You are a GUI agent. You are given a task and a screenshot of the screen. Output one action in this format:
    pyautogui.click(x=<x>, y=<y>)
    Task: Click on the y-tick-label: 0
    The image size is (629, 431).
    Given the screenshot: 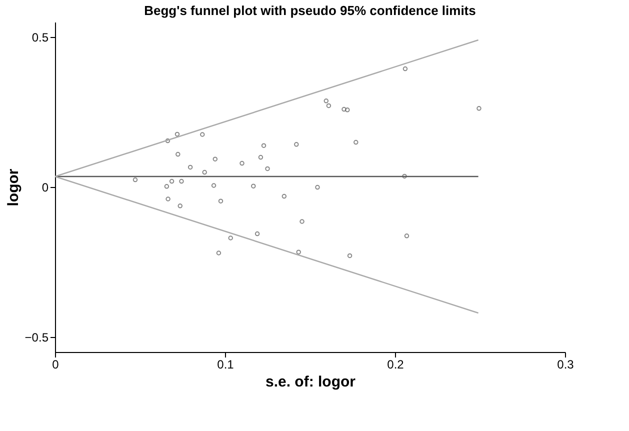 What is the action you would take?
    pyautogui.click(x=45, y=187)
    